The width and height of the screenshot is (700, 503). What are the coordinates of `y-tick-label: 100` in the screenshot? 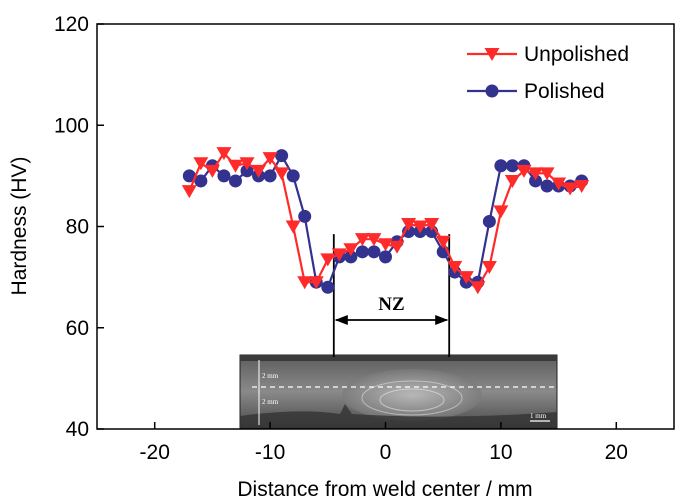 It's located at (71, 125).